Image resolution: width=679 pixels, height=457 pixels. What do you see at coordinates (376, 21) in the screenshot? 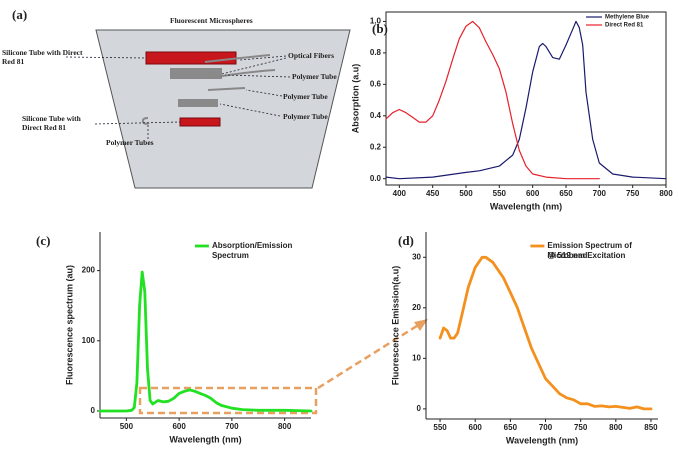
I see `y-tick-label: 1.0` at bounding box center [376, 21].